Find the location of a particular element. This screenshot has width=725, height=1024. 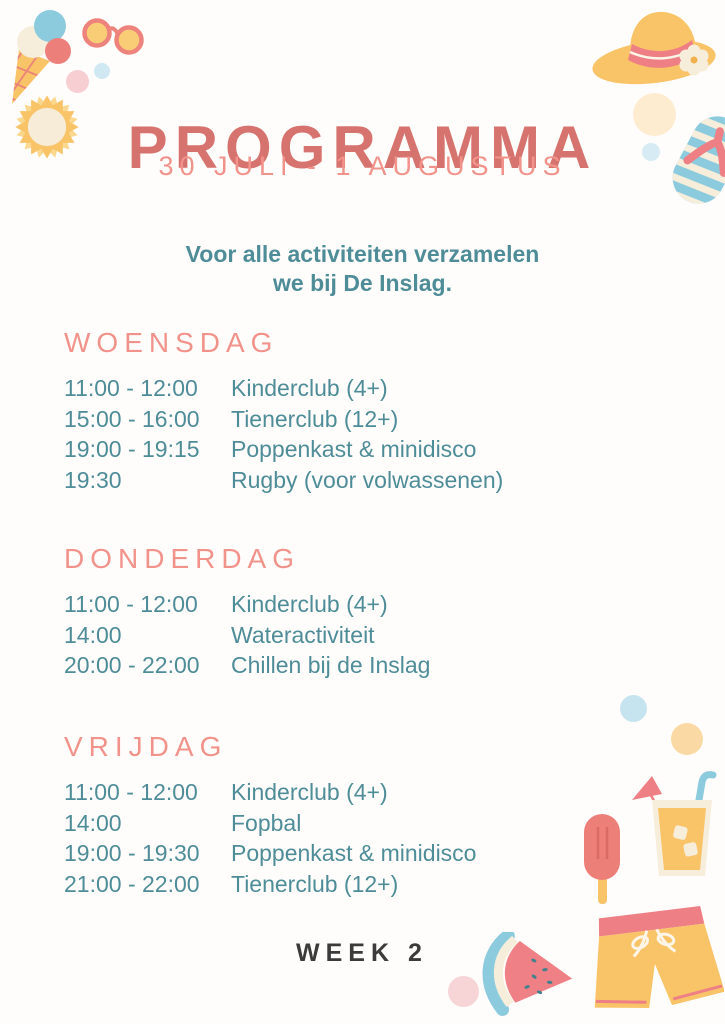

sunglasses-icon is located at coordinates (113, 36).